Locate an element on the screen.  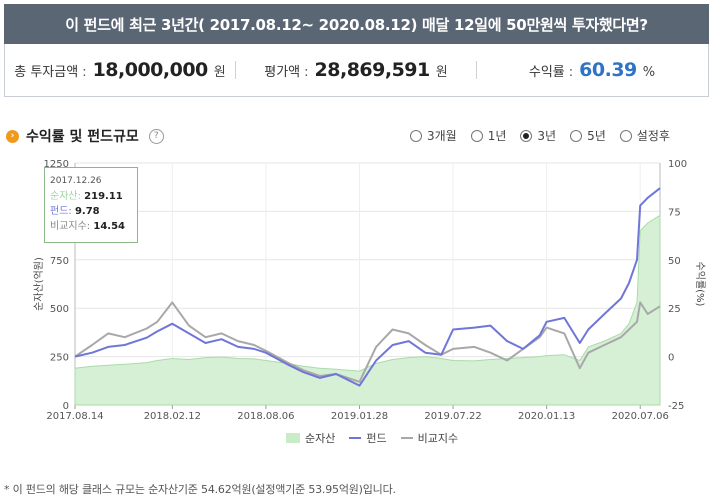
period-selector: 3개월 1년 3년 5년 설정후 is located at coordinates (547, 135).